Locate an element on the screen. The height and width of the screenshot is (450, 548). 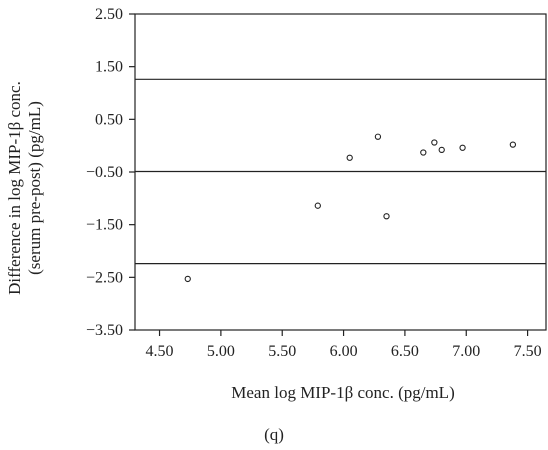
x-tick-label: 7.00 is located at coordinates (466, 351).